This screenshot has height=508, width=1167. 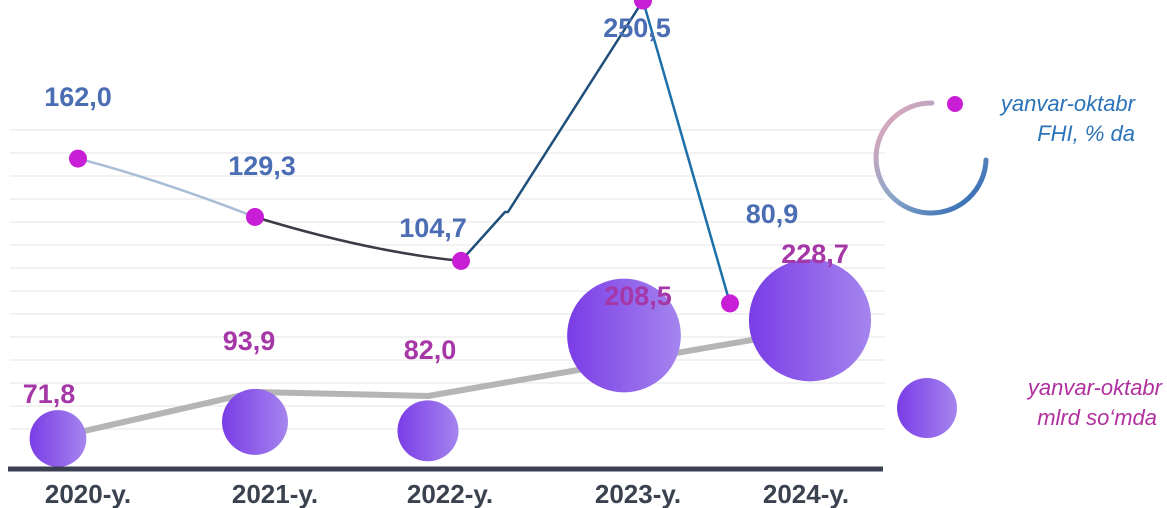 What do you see at coordinates (88, 493) in the screenshot?
I see `x-tick-label: 2020-y.` at bounding box center [88, 493].